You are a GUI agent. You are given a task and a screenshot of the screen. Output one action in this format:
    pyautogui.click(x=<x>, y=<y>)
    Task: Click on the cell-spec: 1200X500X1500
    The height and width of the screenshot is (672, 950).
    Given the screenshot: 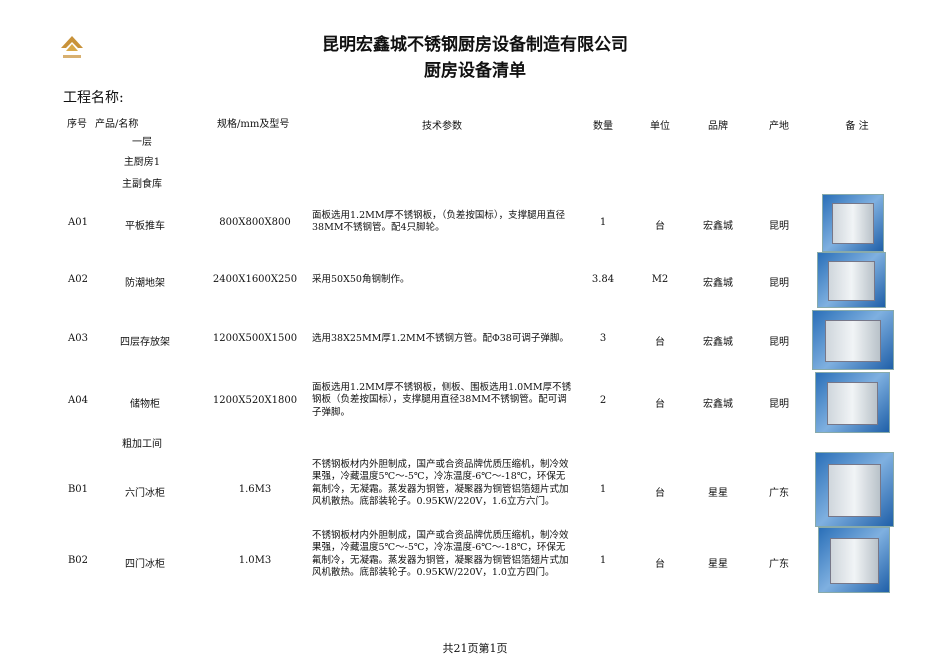 What is the action you would take?
    pyautogui.click(x=255, y=338)
    